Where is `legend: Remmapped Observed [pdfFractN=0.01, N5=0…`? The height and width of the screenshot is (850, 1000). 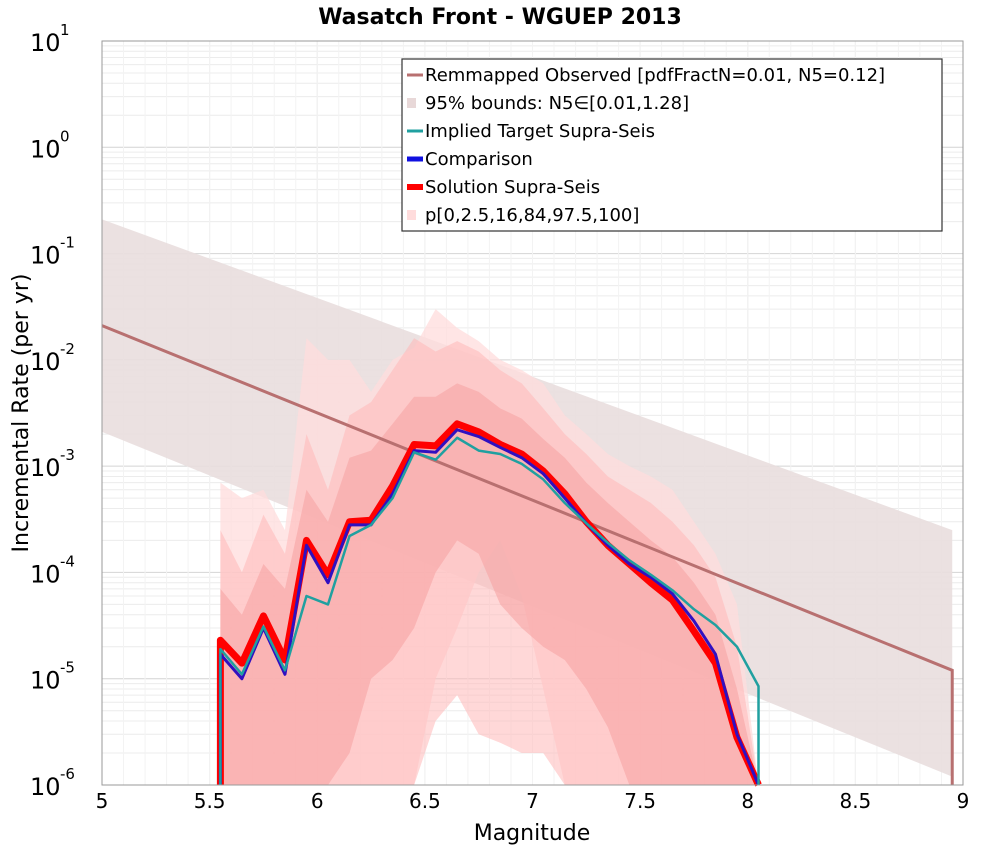
legend: Remmapped Observed [pdfFractN=0.01, N5=0… is located at coordinates (672, 145).